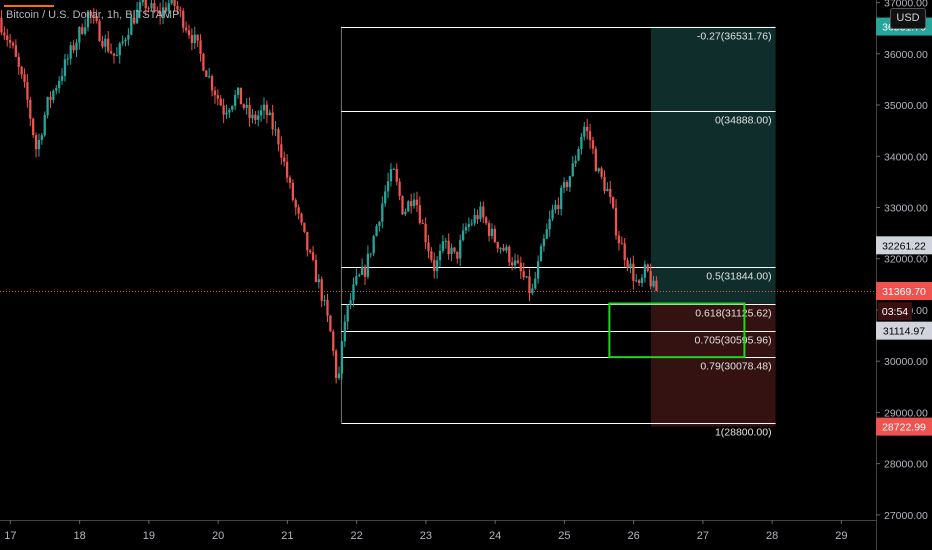 The image size is (932, 550). What do you see at coordinates (906, 413) in the screenshot?
I see `y-tick-label: 29000.00` at bounding box center [906, 413].